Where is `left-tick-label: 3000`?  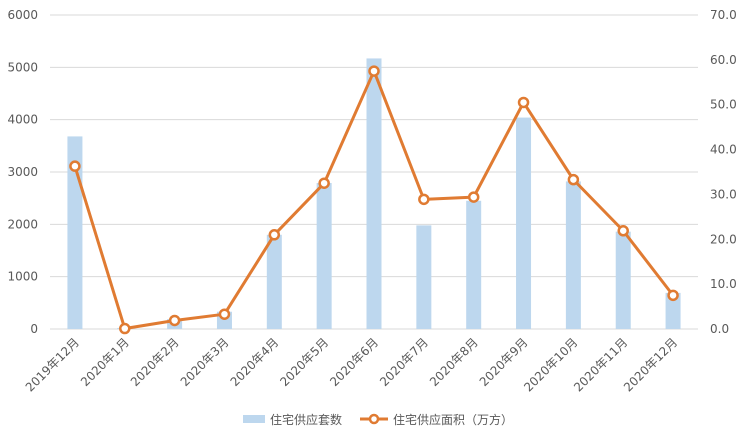
left-tick-label: 3000 is located at coordinates (22, 172).